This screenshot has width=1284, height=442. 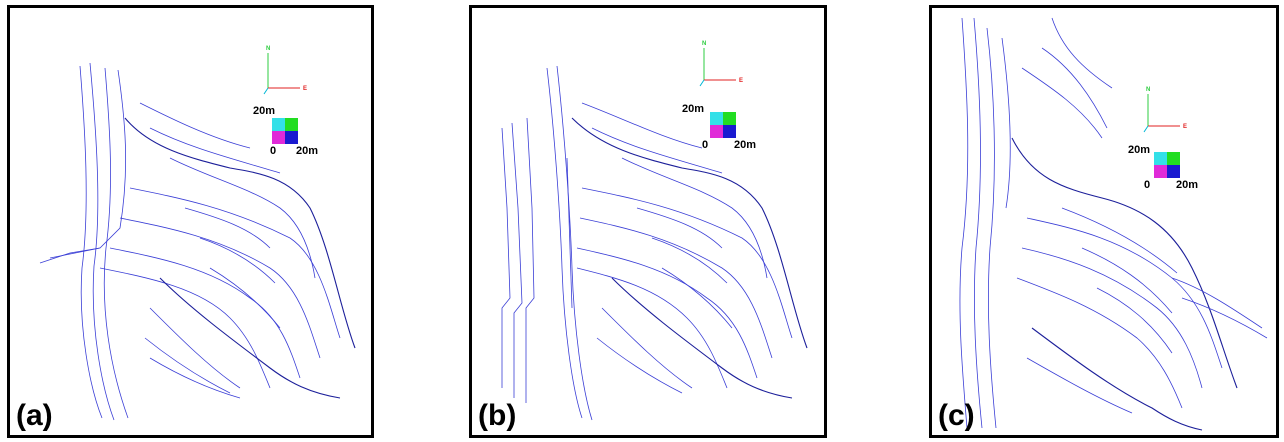 I want to click on panel-label: (b), so click(x=497, y=415).